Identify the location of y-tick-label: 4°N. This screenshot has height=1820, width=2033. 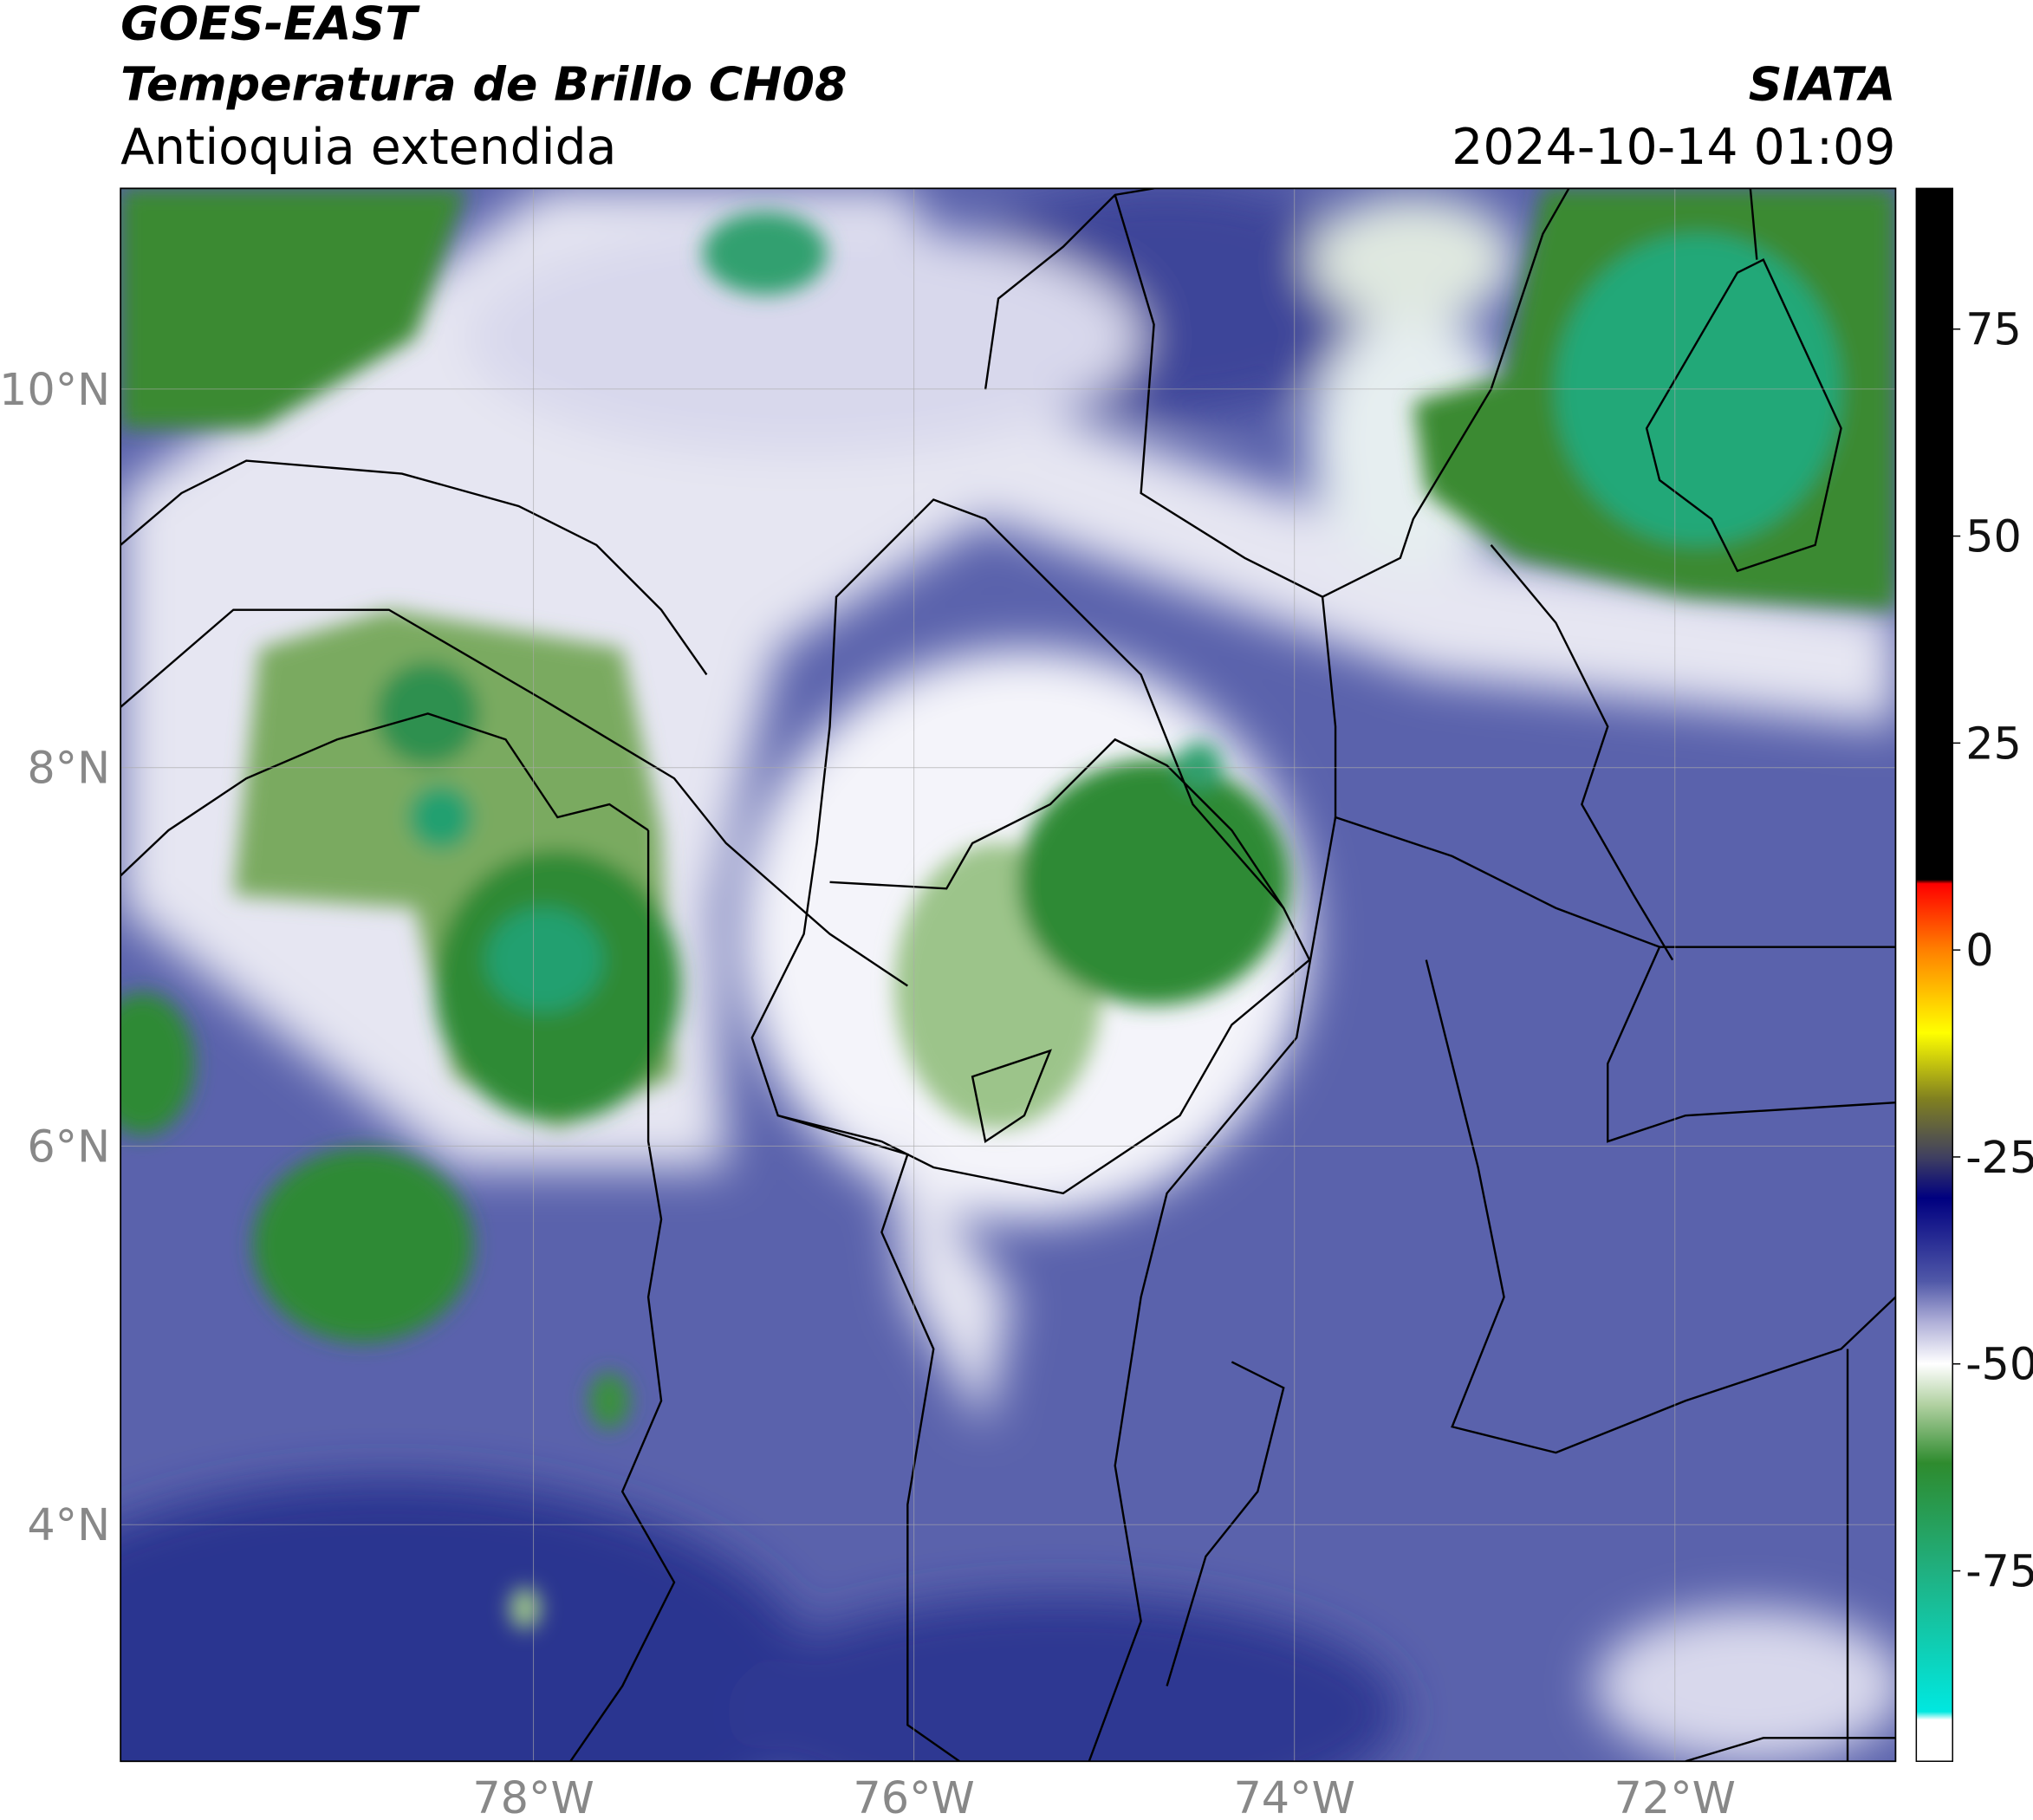
(68, 1524).